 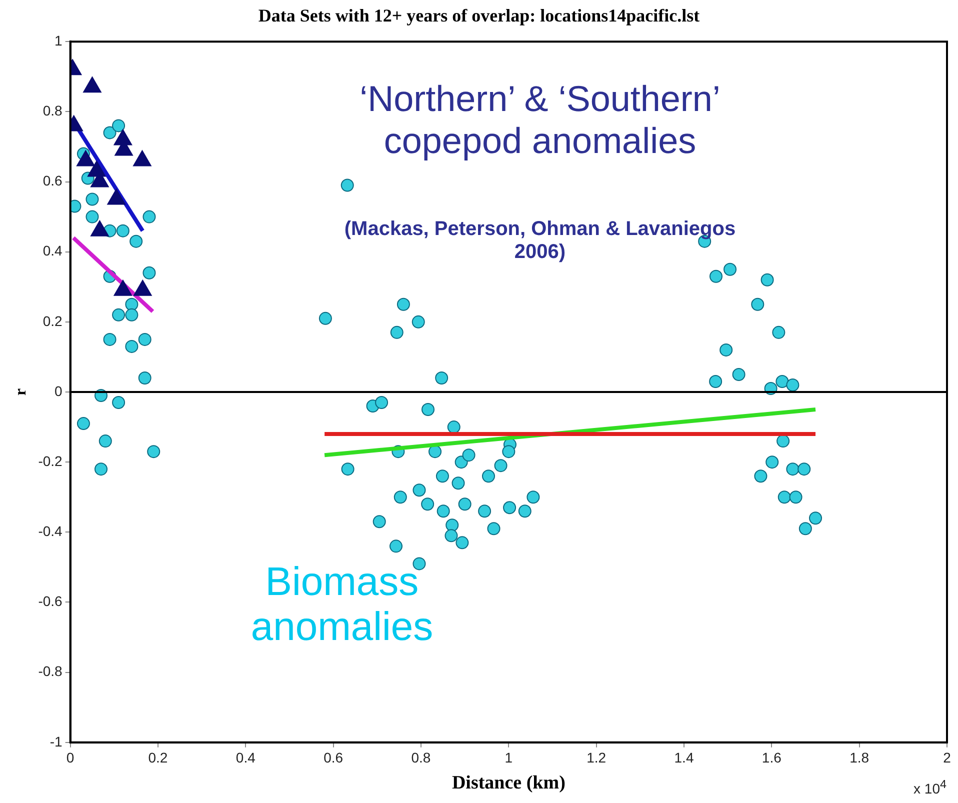 What do you see at coordinates (50, 460) in the screenshot?
I see `y-tick-label: -0.2` at bounding box center [50, 460].